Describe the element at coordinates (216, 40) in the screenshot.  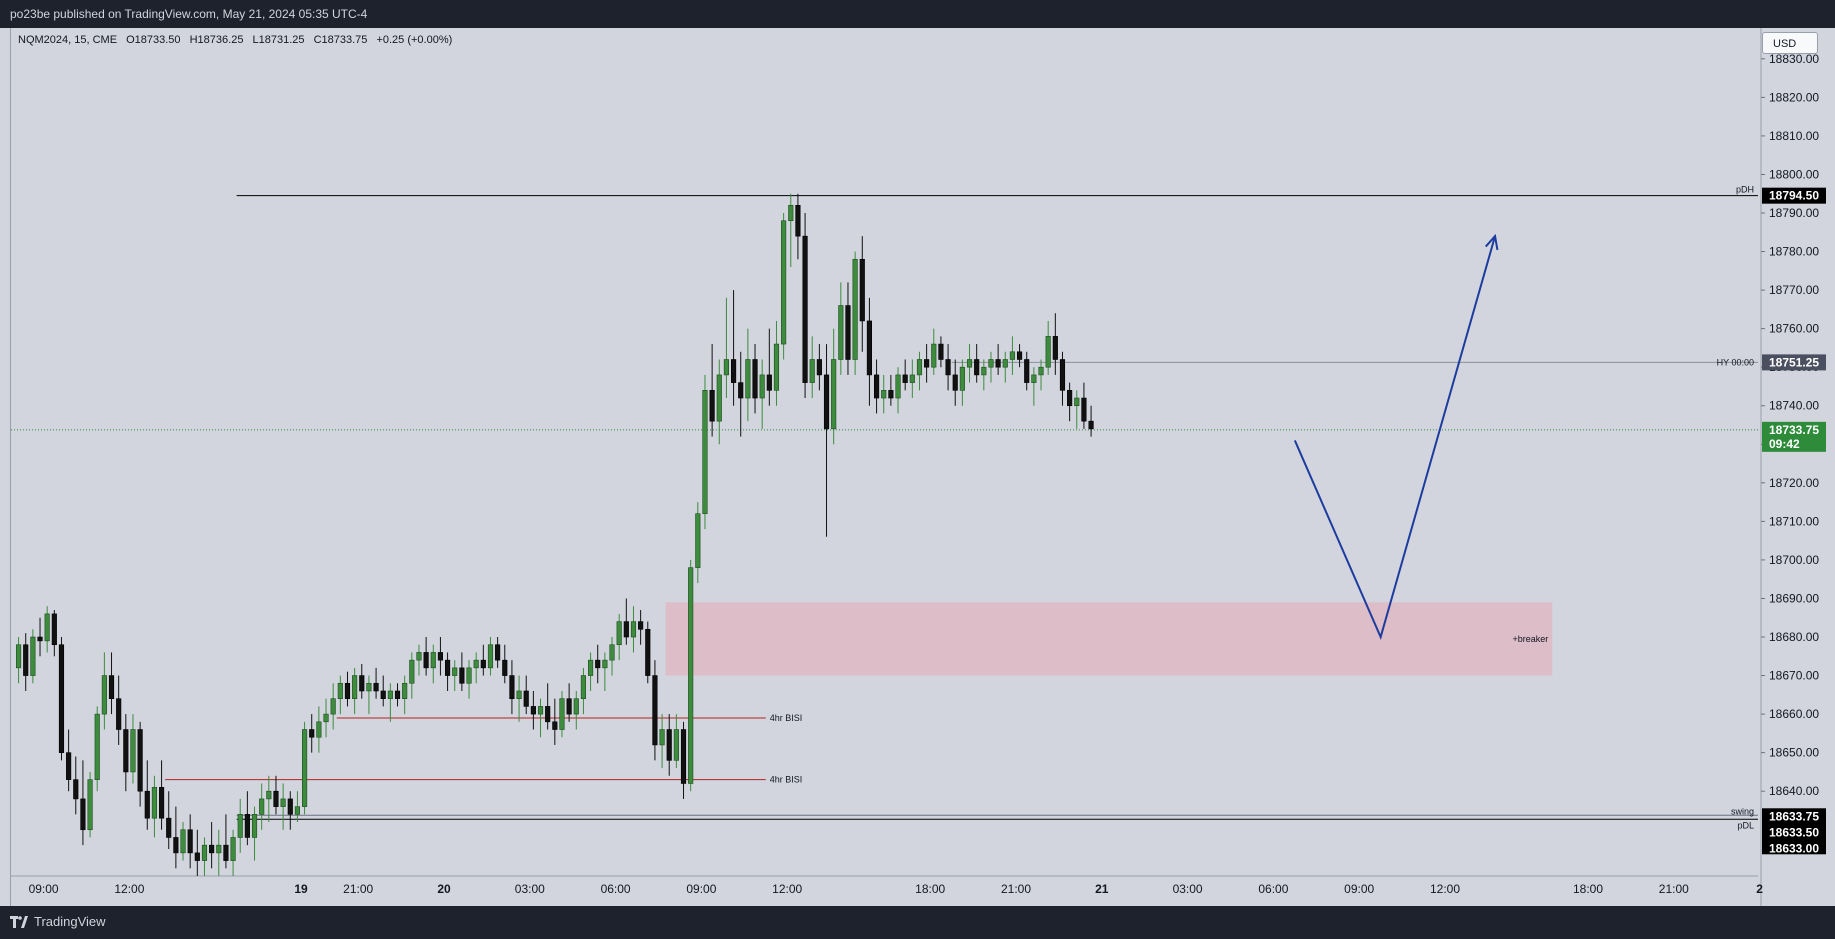
I see `legend-high: H18736.25` at that location.